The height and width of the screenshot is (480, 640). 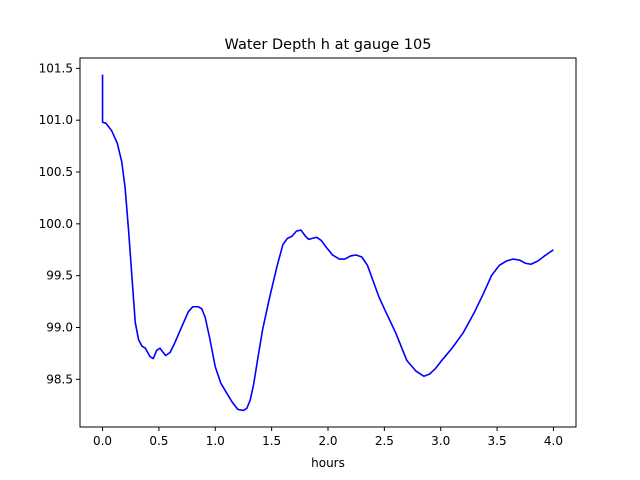 What do you see at coordinates (56, 224) in the screenshot?
I see `y-tick-label: 100.0` at bounding box center [56, 224].